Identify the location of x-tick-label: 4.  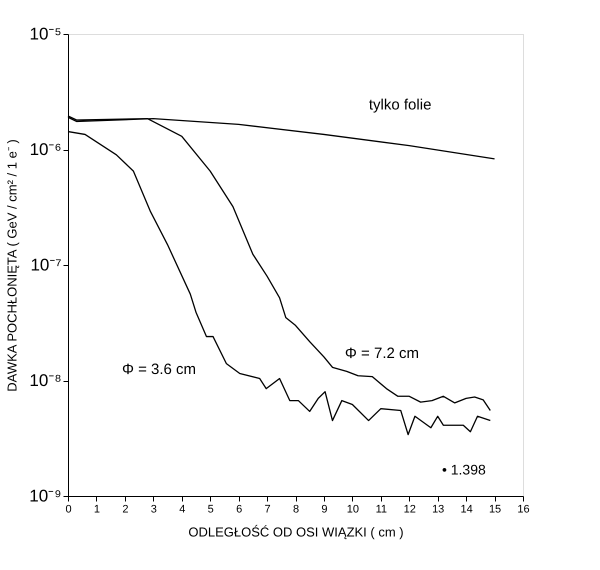
(182, 510).